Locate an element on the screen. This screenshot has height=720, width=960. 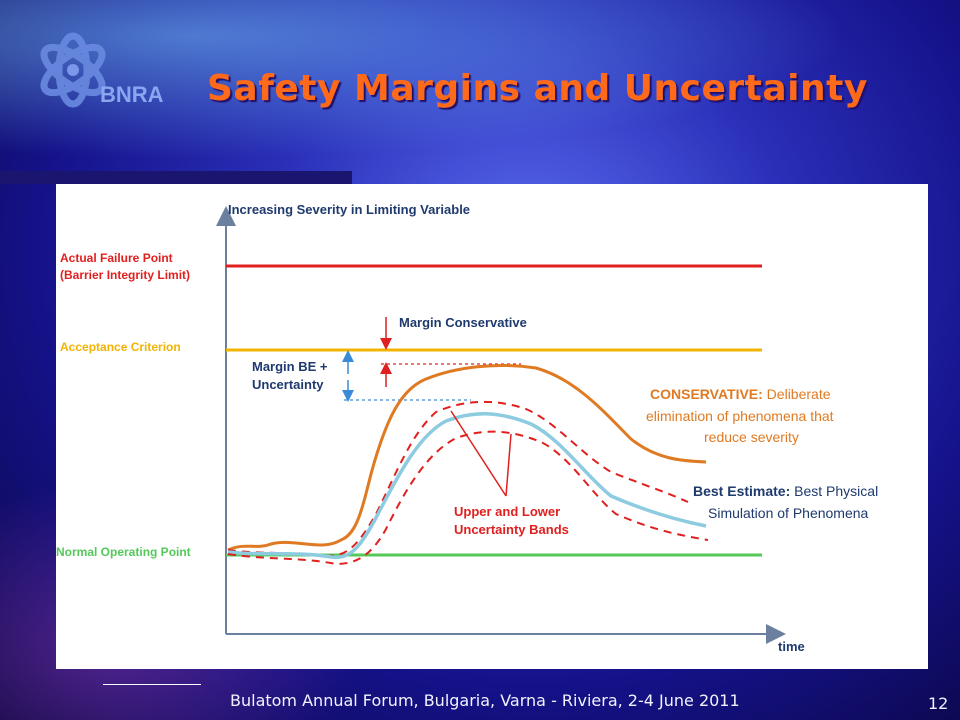
best-estimate-rest: Best Physical is located at coordinates (834, 491).